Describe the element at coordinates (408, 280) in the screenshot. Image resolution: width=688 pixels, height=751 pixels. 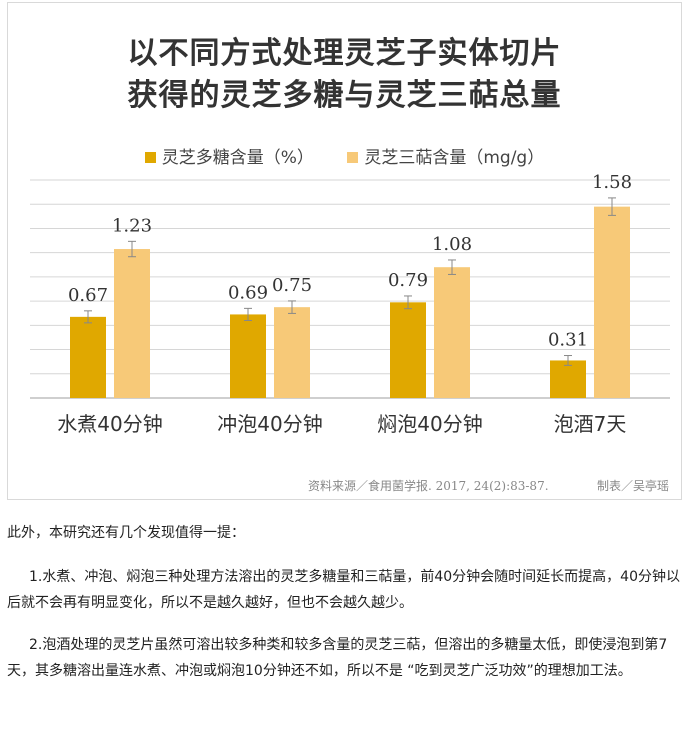
I see `data-label: 0.79` at that location.